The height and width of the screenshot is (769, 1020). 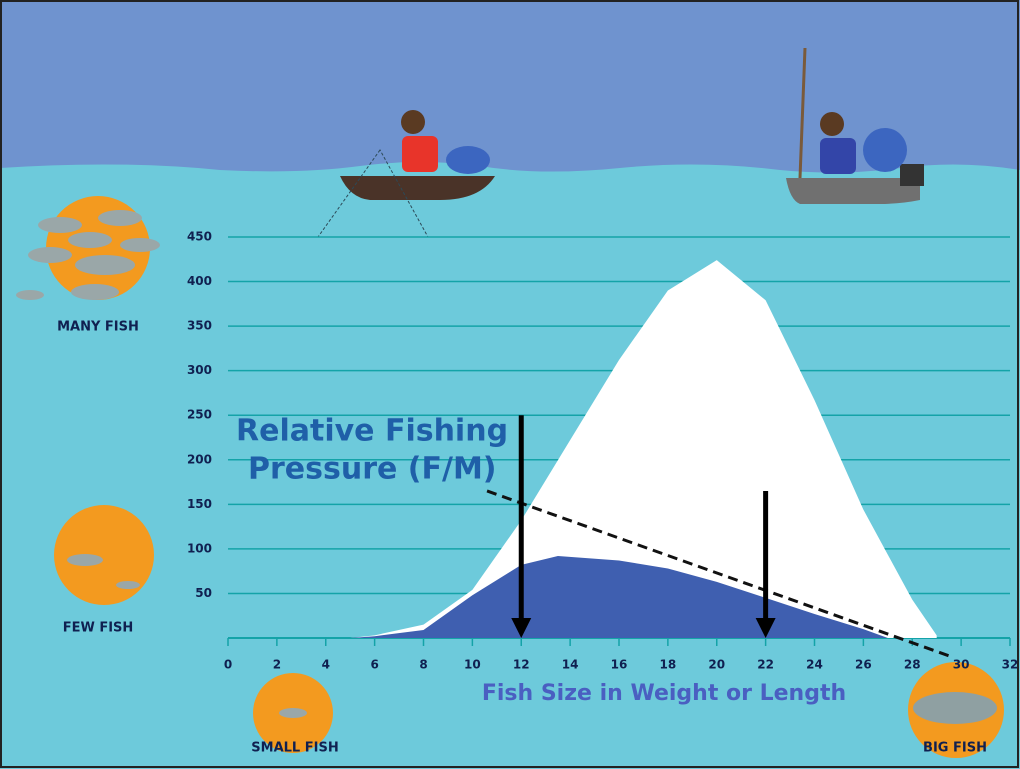 What do you see at coordinates (863, 665) in the screenshot?
I see `x-tick-label: 26` at bounding box center [863, 665].